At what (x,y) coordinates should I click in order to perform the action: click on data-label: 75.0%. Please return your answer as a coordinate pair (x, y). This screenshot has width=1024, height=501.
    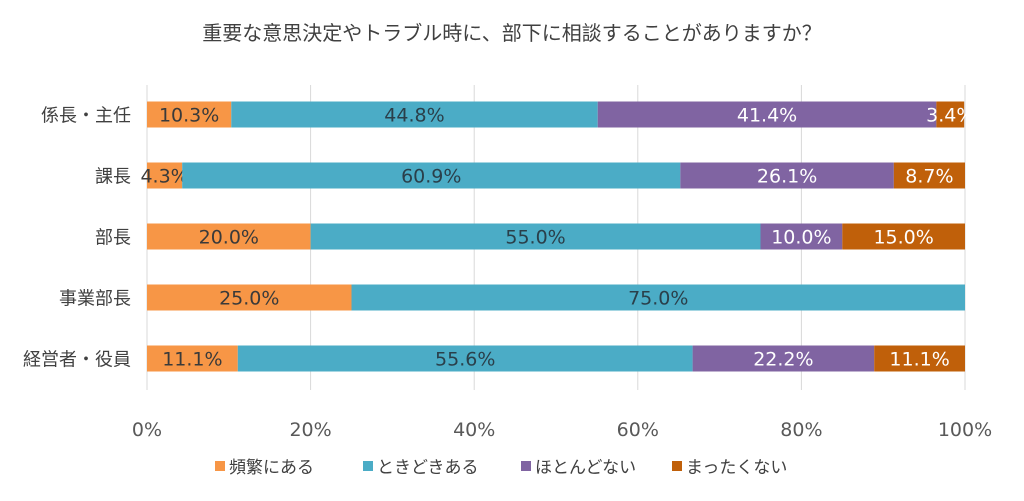
    Looking at the image, I should click on (658, 299).